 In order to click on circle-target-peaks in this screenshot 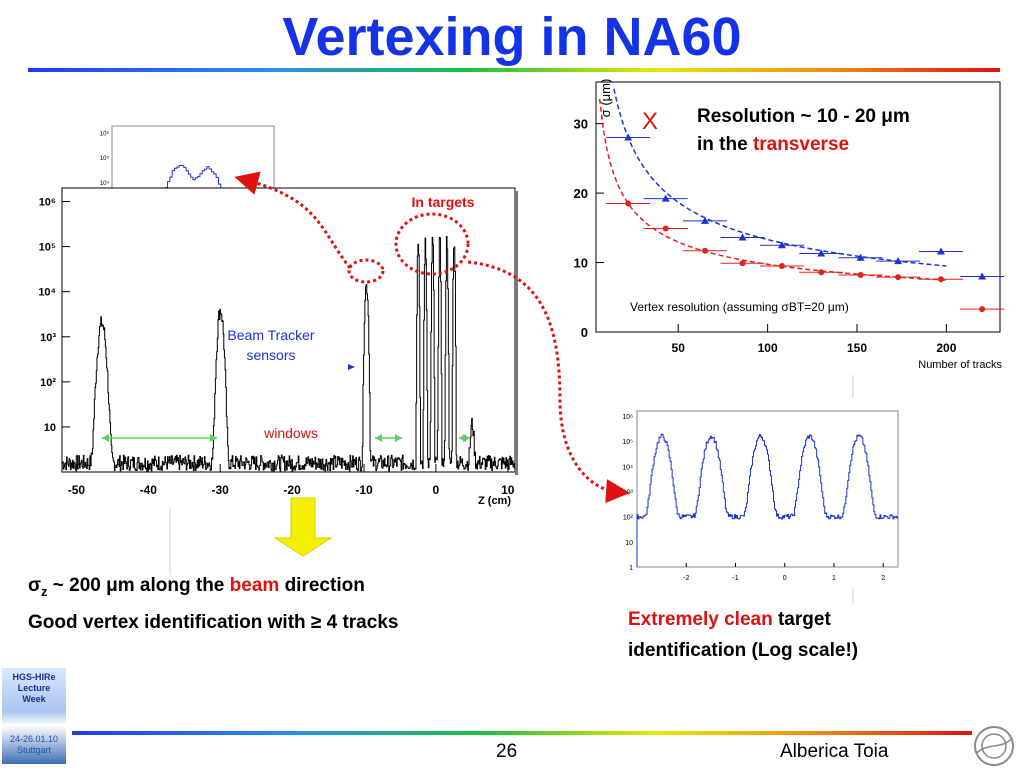, I will do `click(432, 244)`.